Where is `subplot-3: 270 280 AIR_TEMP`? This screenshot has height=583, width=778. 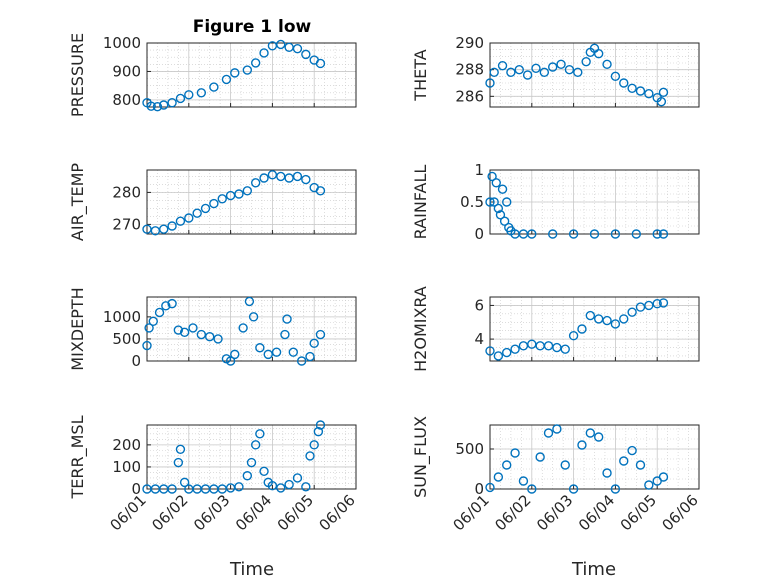
subplot-3: 270 280 AIR_TEMP is located at coordinates (212, 202).